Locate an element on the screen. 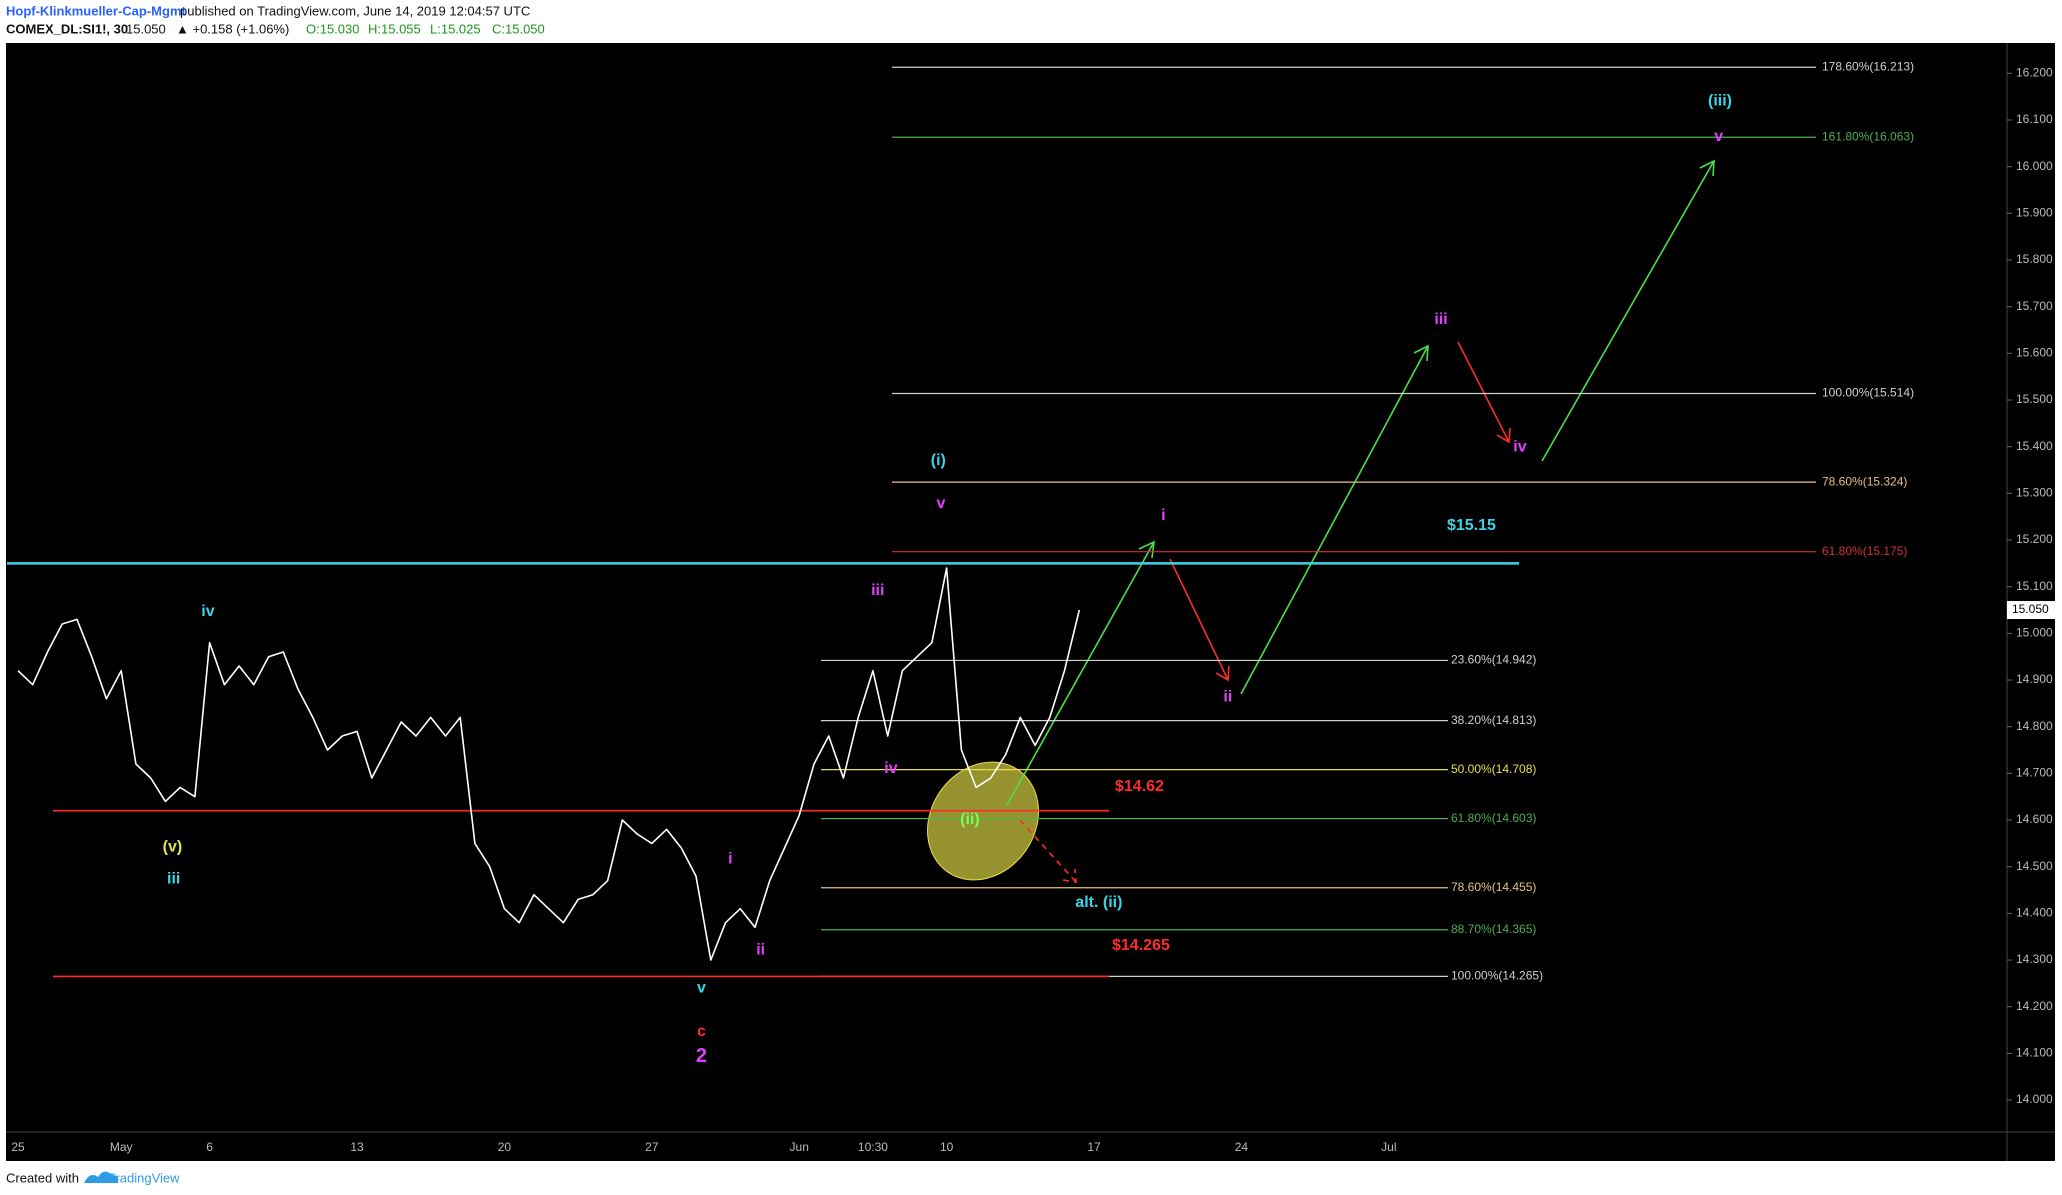  y-tick-label: 14.100 is located at coordinates (2034, 1053).